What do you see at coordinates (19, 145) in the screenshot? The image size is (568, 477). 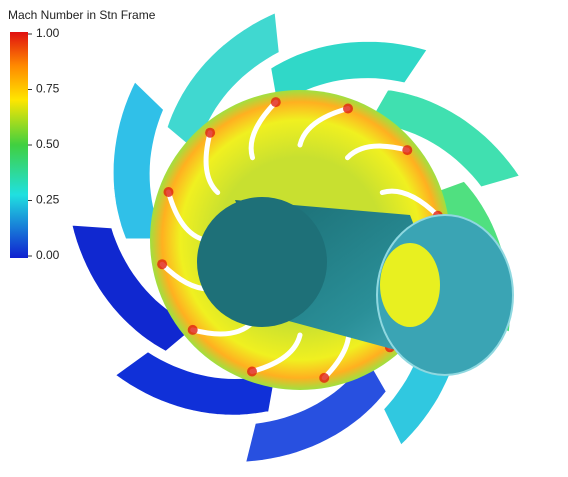 I see `color-bar` at bounding box center [19, 145].